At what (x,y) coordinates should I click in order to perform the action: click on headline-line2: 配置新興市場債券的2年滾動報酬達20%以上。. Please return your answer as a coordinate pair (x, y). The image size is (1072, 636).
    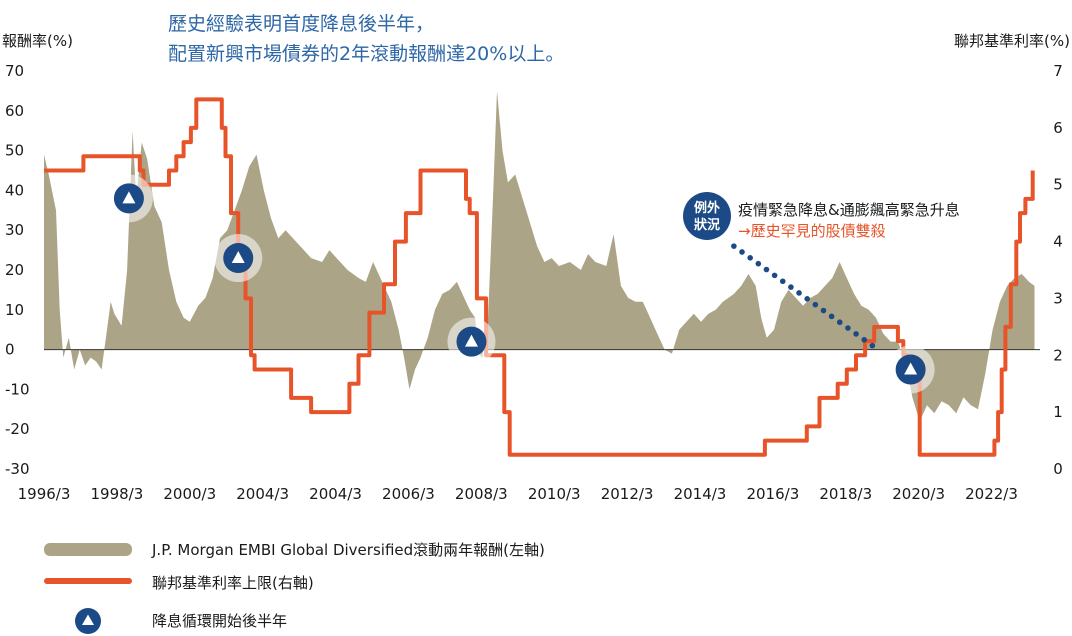
    Looking at the image, I should click on (366, 54).